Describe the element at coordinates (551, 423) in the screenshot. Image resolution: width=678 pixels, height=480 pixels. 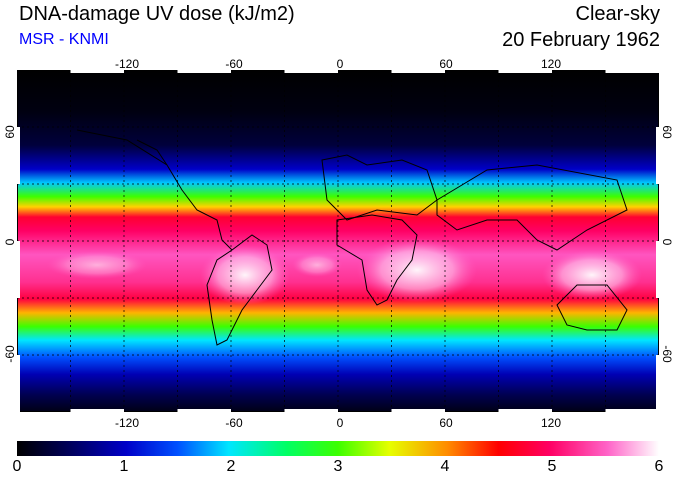
I see `lon-tick-bottom: 120` at that location.